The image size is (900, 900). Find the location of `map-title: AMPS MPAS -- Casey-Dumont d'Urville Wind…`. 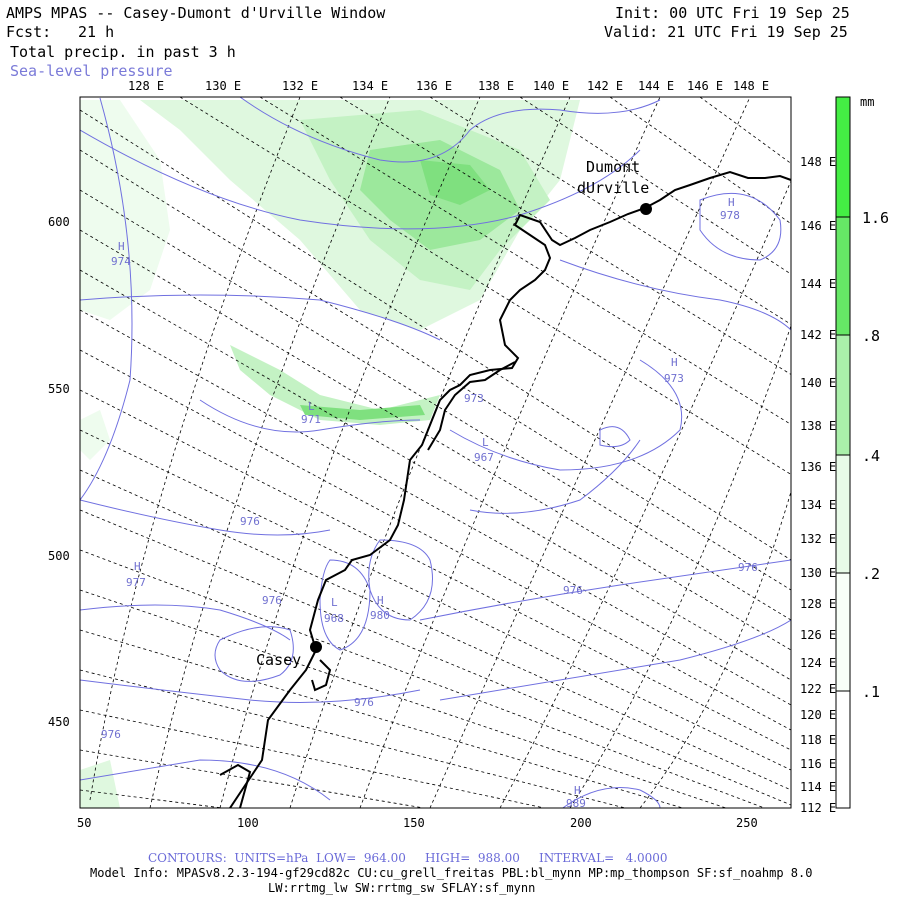

map-title: AMPS MPAS -- Casey-Dumont d'Urville Wind… is located at coordinates (196, 13).